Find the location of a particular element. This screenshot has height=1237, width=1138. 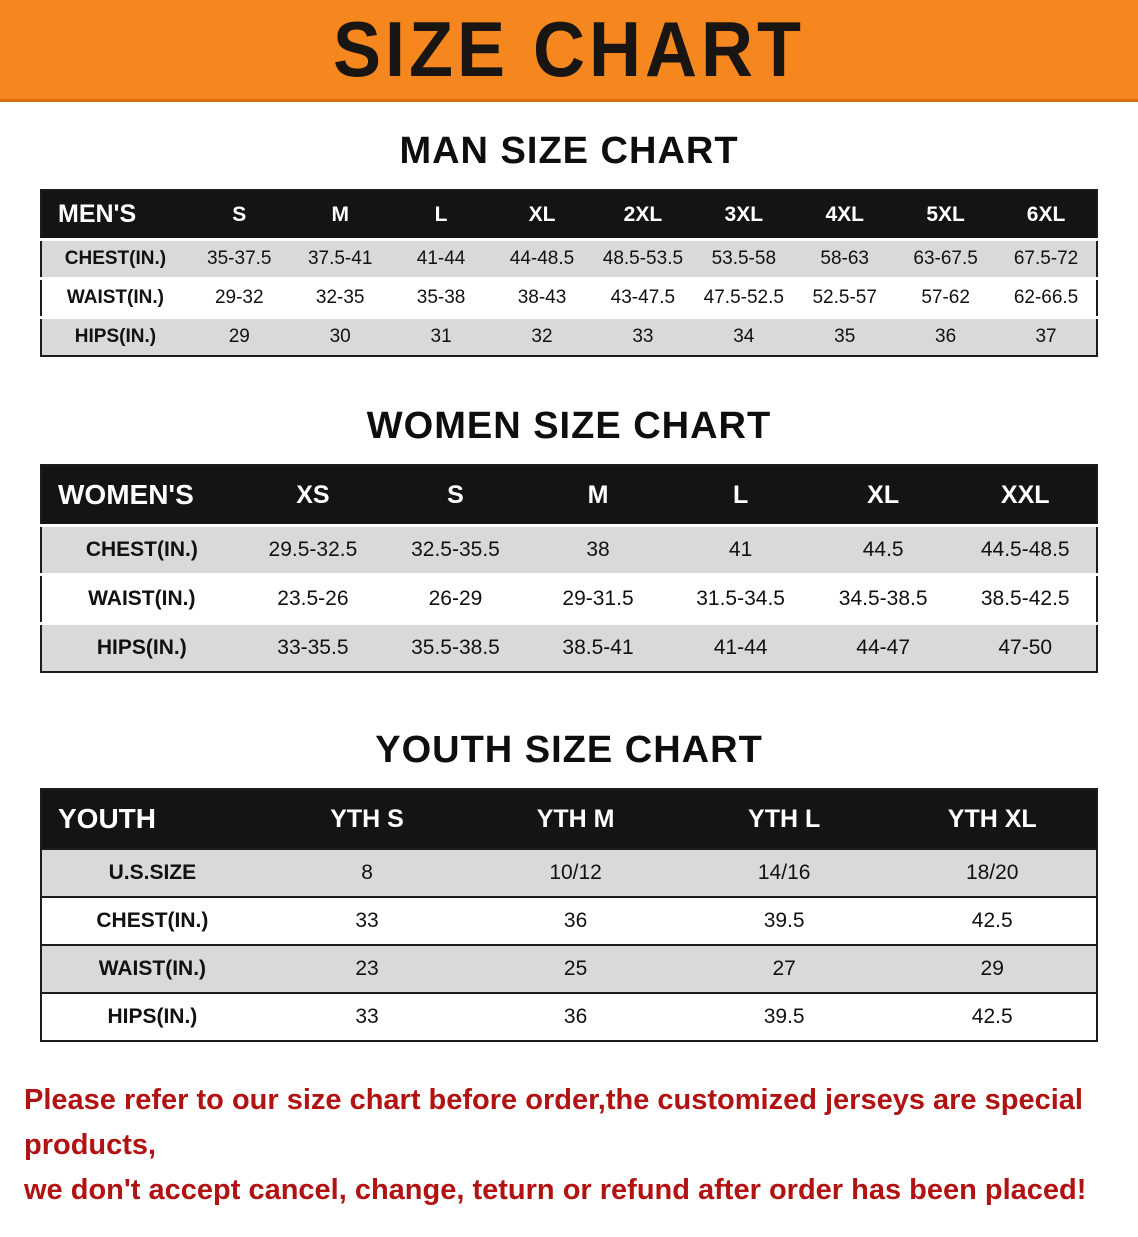

banner: SIZE CHART is located at coordinates (569, 51).